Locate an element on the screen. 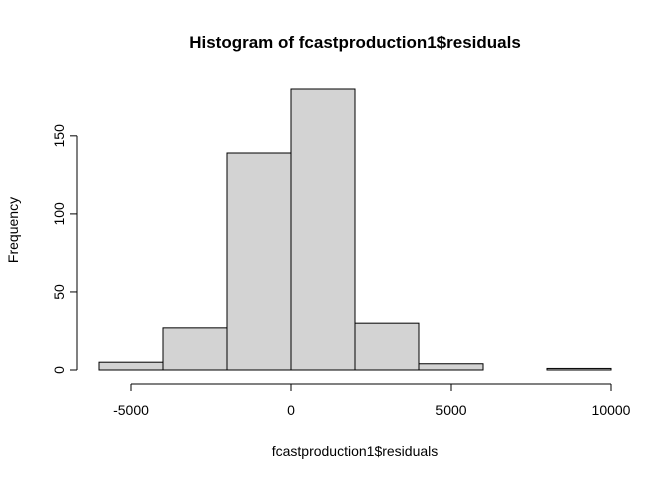 The image size is (672, 480). x-tick-label: 10000 is located at coordinates (611, 410).